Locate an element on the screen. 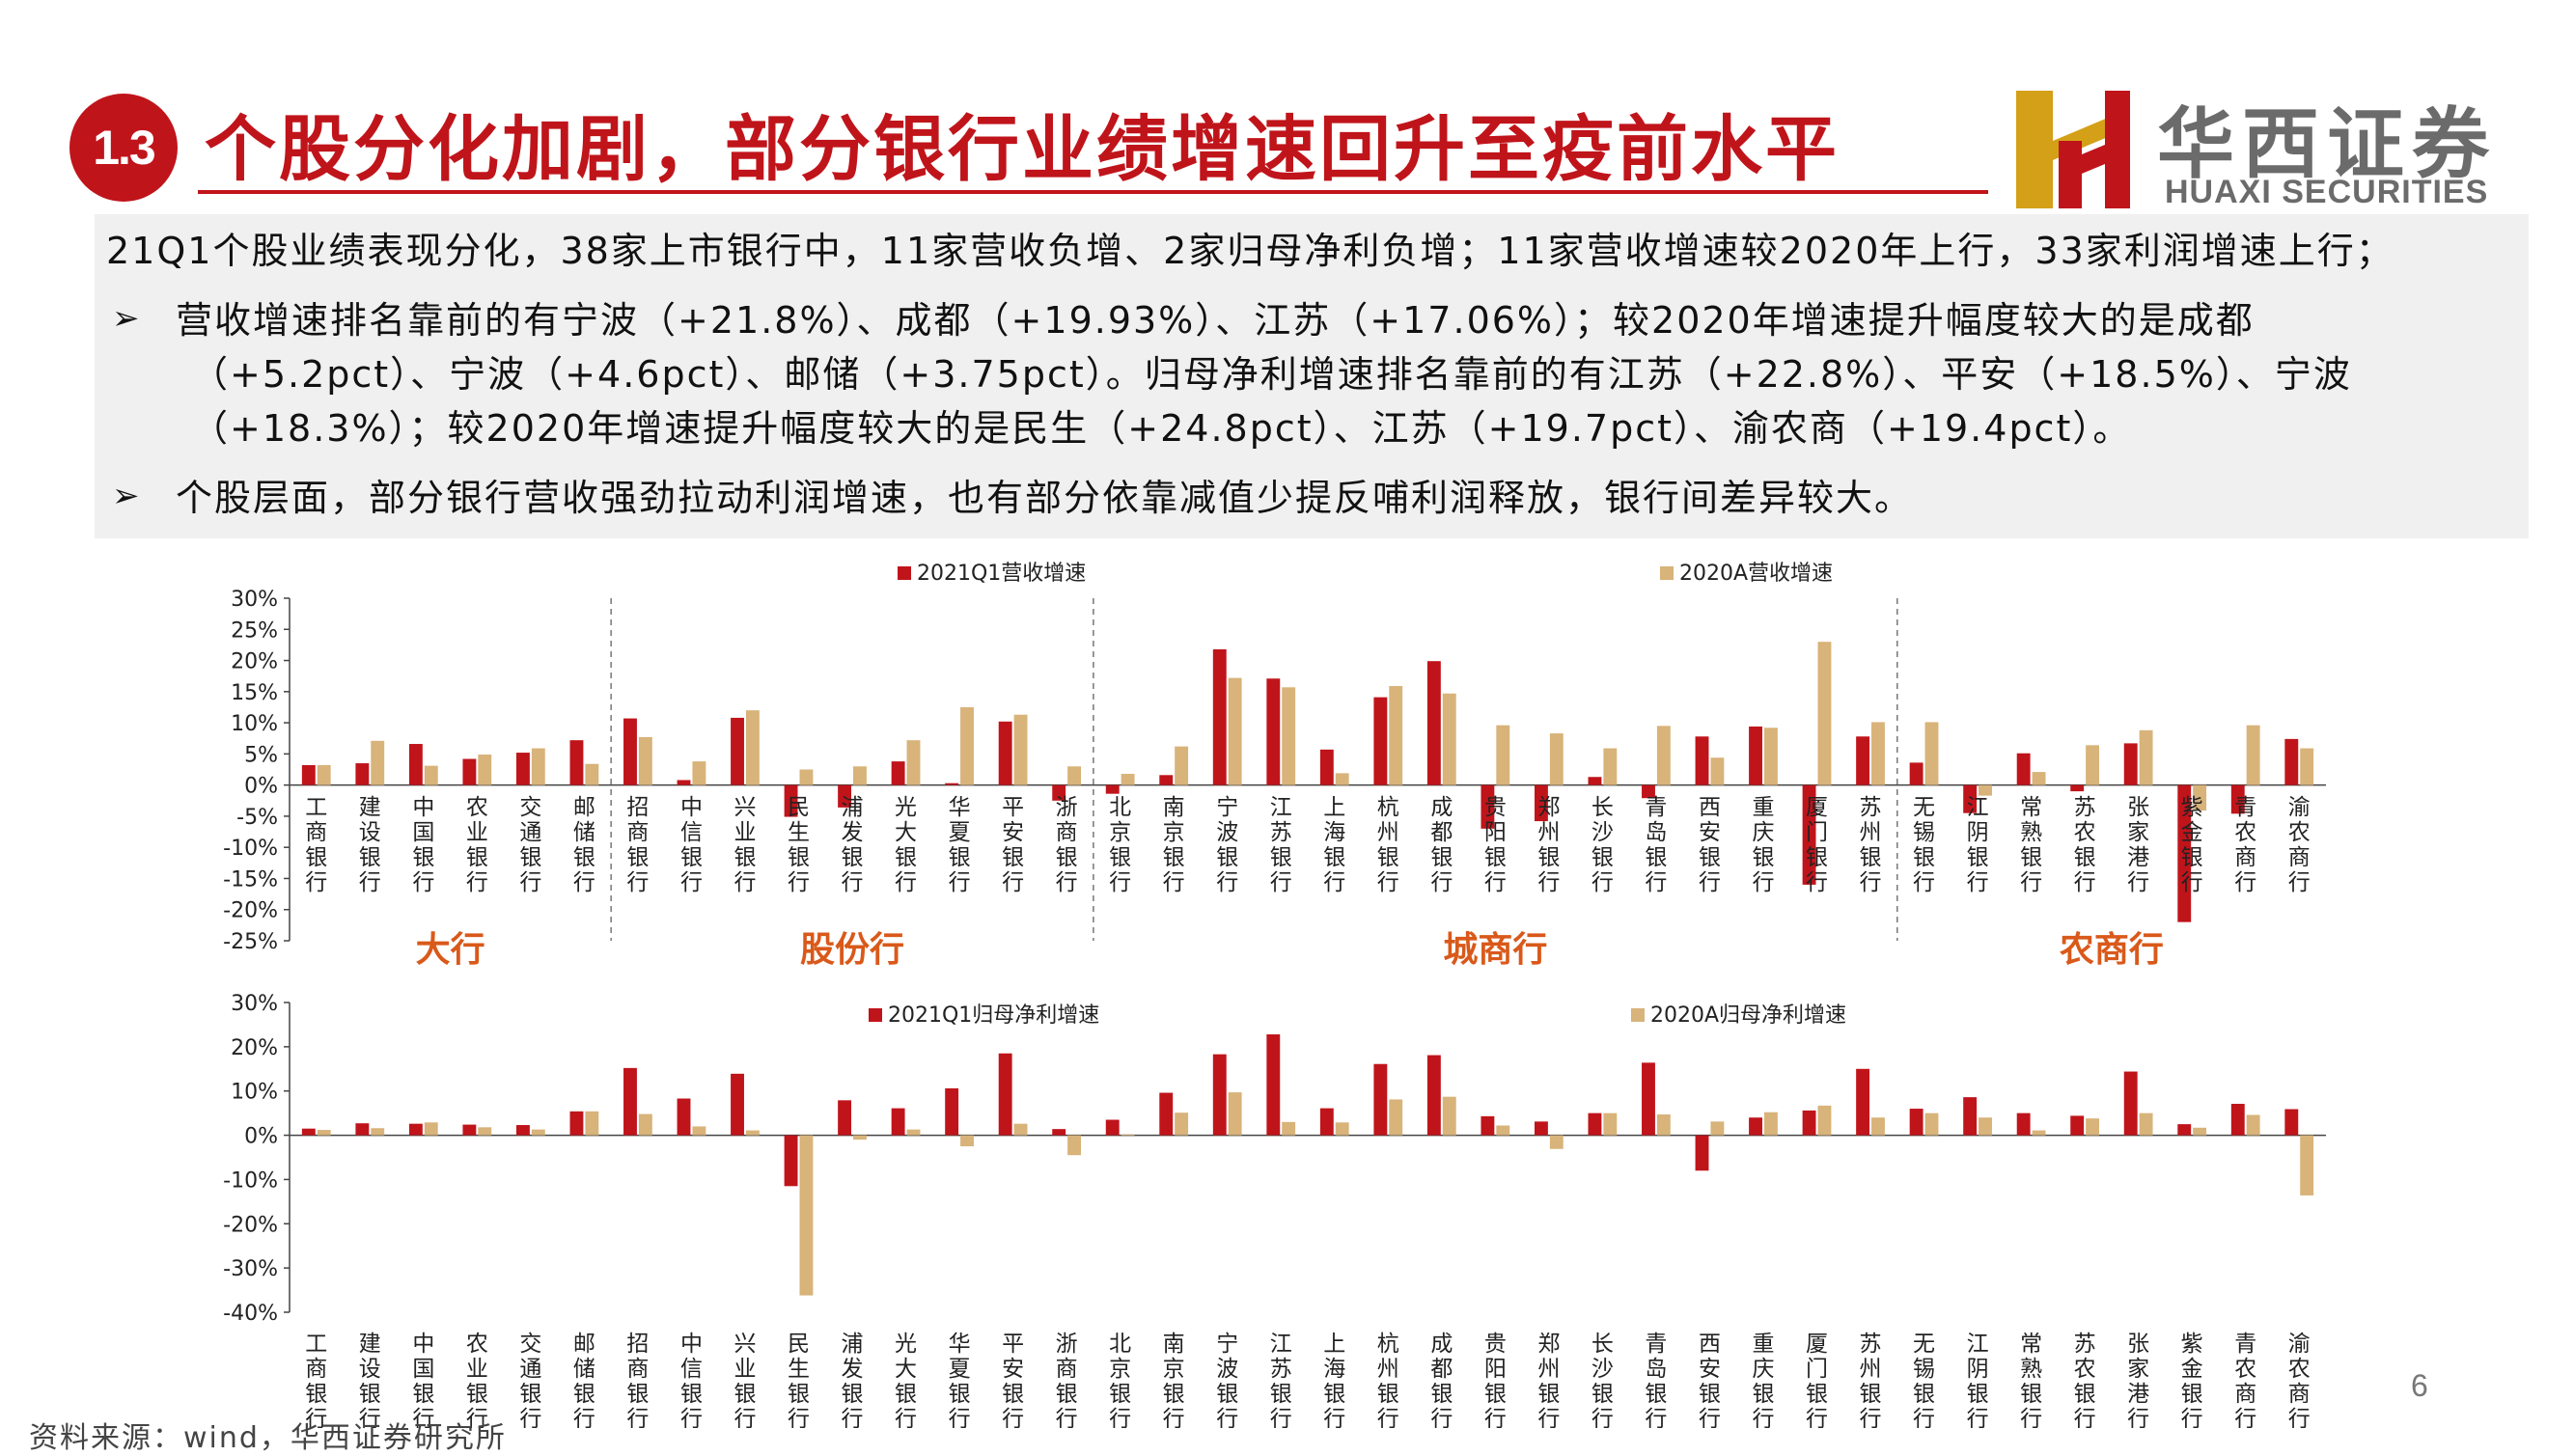  x-tick-label: 常熟银行 is located at coordinates (2031, 1380).